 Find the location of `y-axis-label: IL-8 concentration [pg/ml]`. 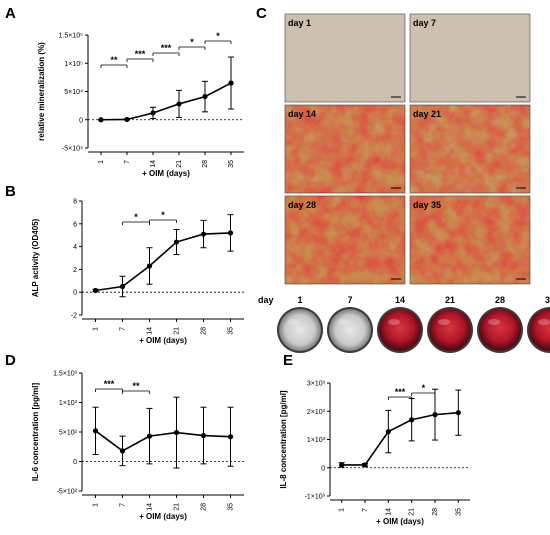

y-axis-label: IL-8 concentration [pg/ml] is located at coordinates (283, 439).